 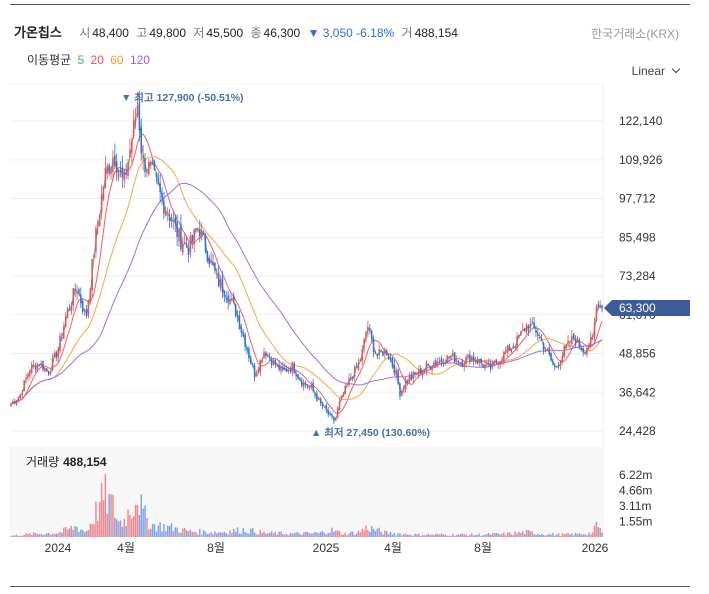 What do you see at coordinates (97, 60) in the screenshot?
I see `ma-20-label: 20` at bounding box center [97, 60].